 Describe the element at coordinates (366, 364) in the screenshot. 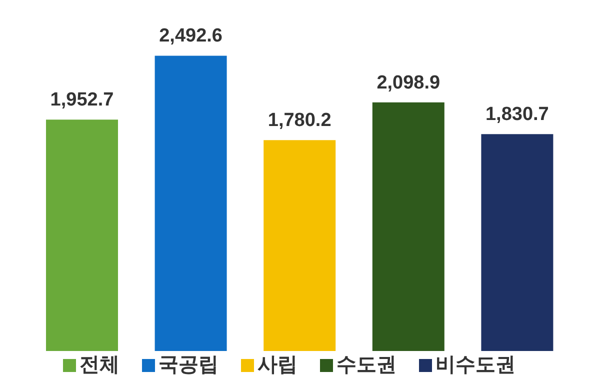

I see `legend-label: 수도권` at that location.